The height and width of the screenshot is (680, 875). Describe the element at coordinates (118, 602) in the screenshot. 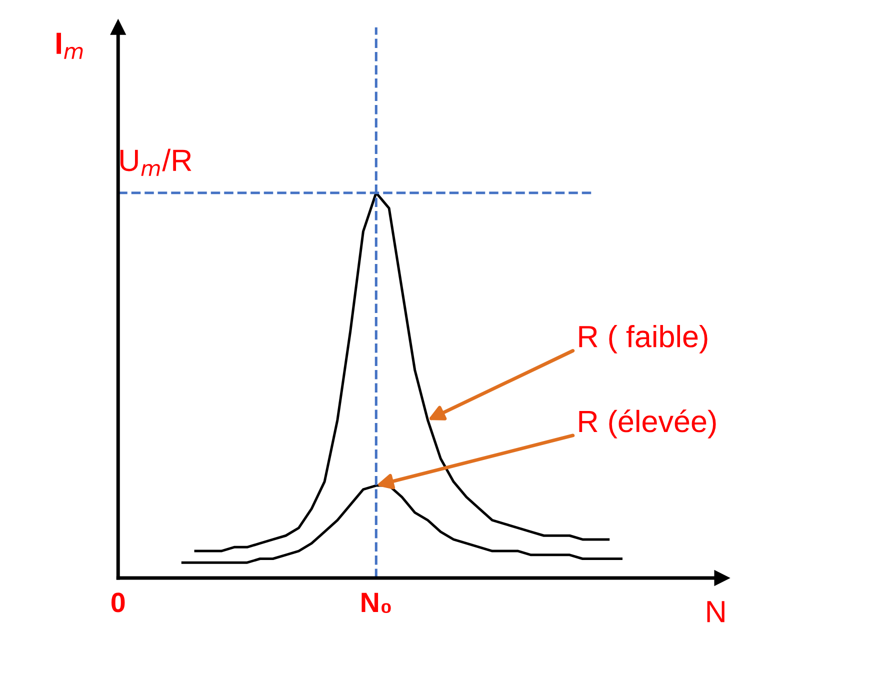

I see `x-tick-label: 0` at that location.